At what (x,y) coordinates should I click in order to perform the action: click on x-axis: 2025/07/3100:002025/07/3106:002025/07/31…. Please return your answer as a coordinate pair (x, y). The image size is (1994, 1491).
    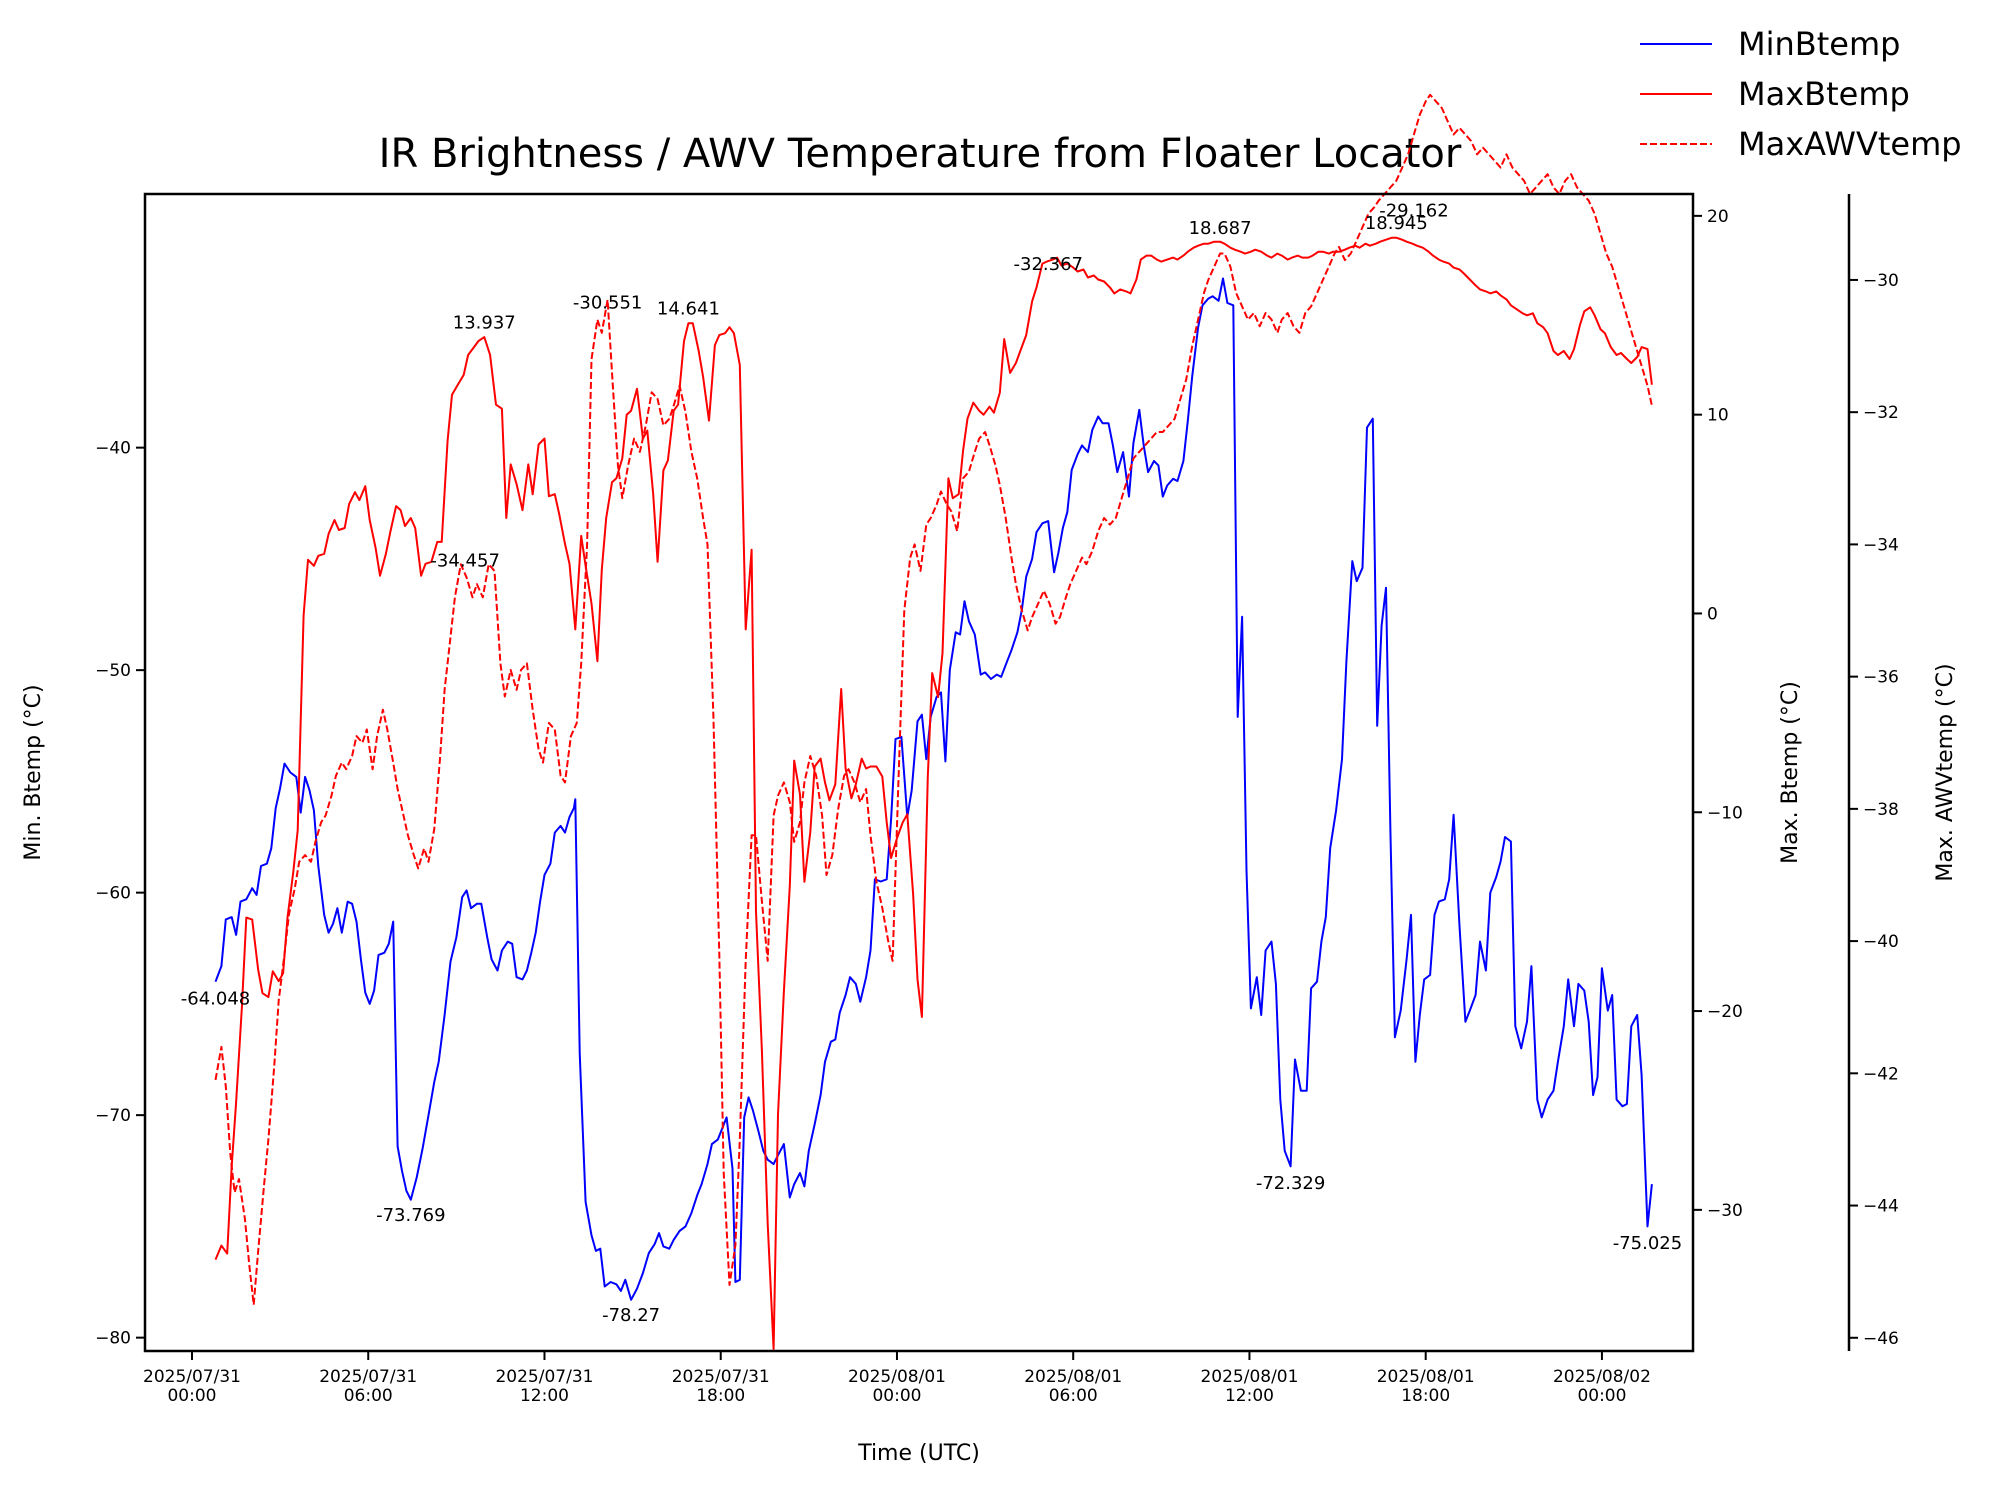
    Looking at the image, I should click on (897, 1378).